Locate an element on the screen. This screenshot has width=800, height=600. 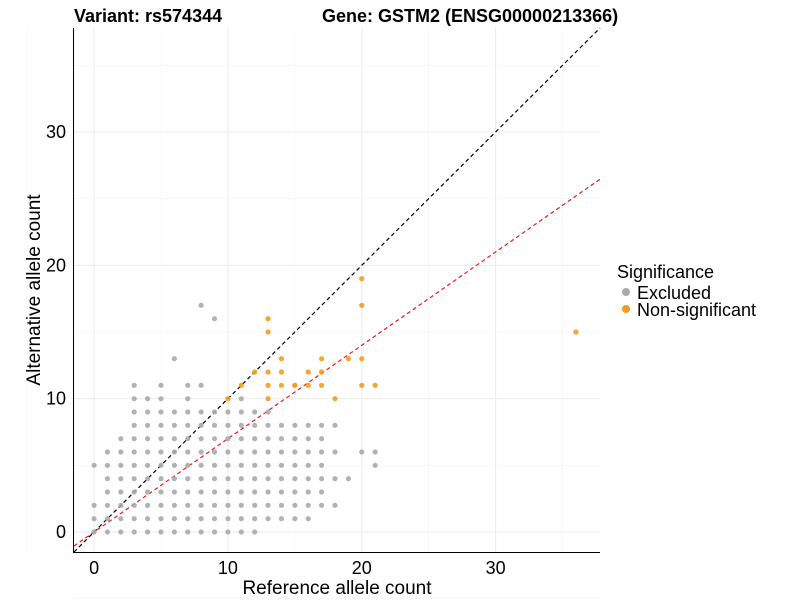
legend-label-excluded: Excluded is located at coordinates (674, 293).